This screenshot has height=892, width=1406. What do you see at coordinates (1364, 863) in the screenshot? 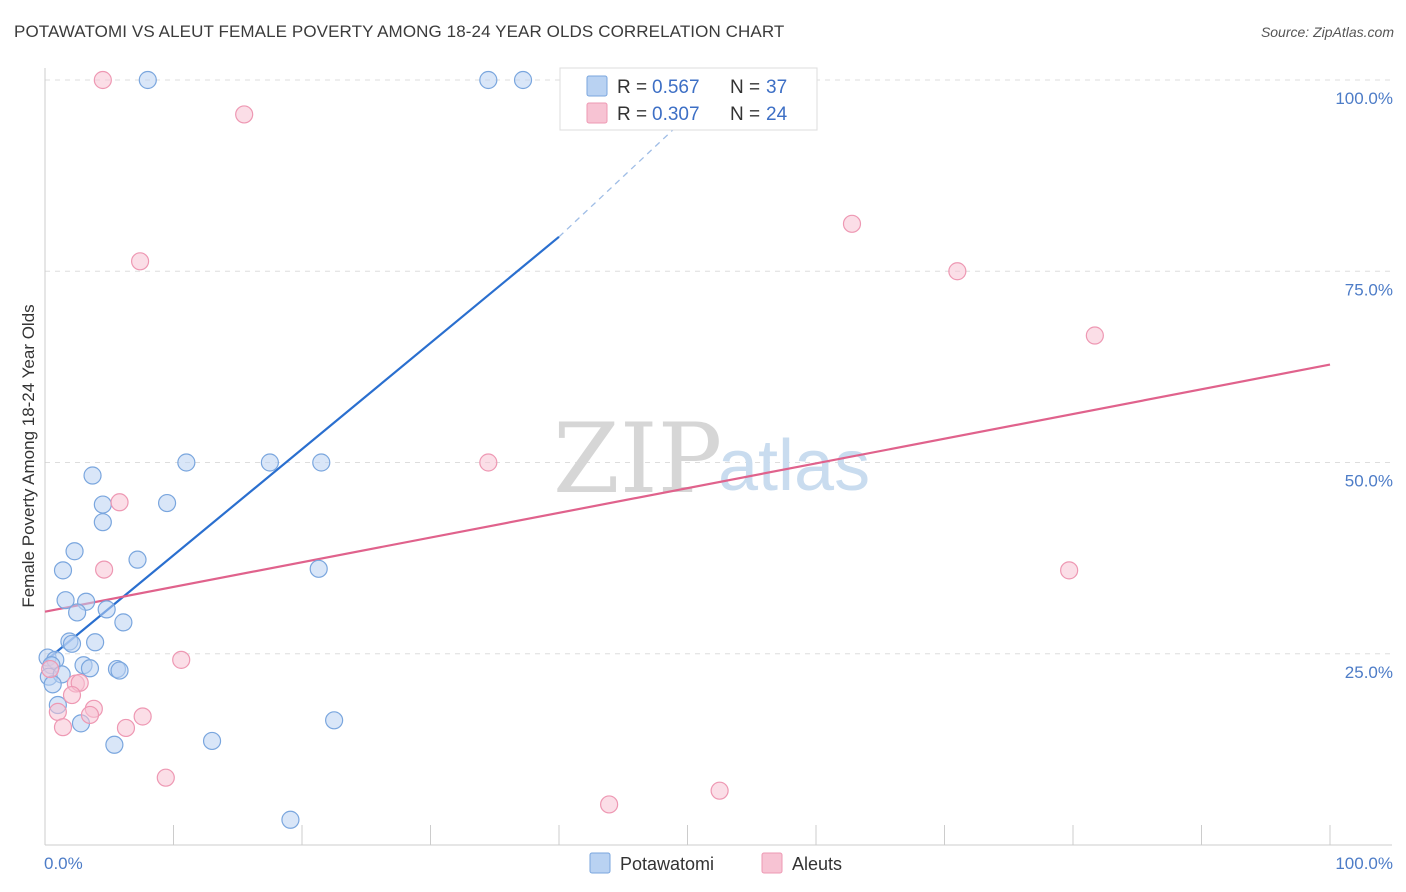
I see `x-tick-label-1: 100.0%` at bounding box center [1364, 863].